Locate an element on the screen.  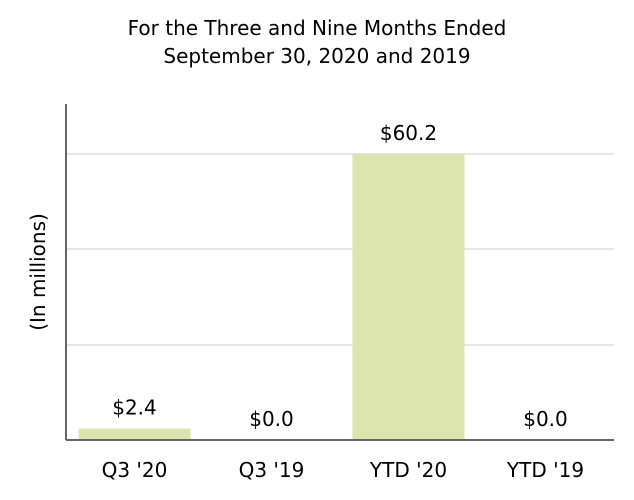
chart-title-line-2: September 30, 2020 and 2019 is located at coordinates (316, 56).